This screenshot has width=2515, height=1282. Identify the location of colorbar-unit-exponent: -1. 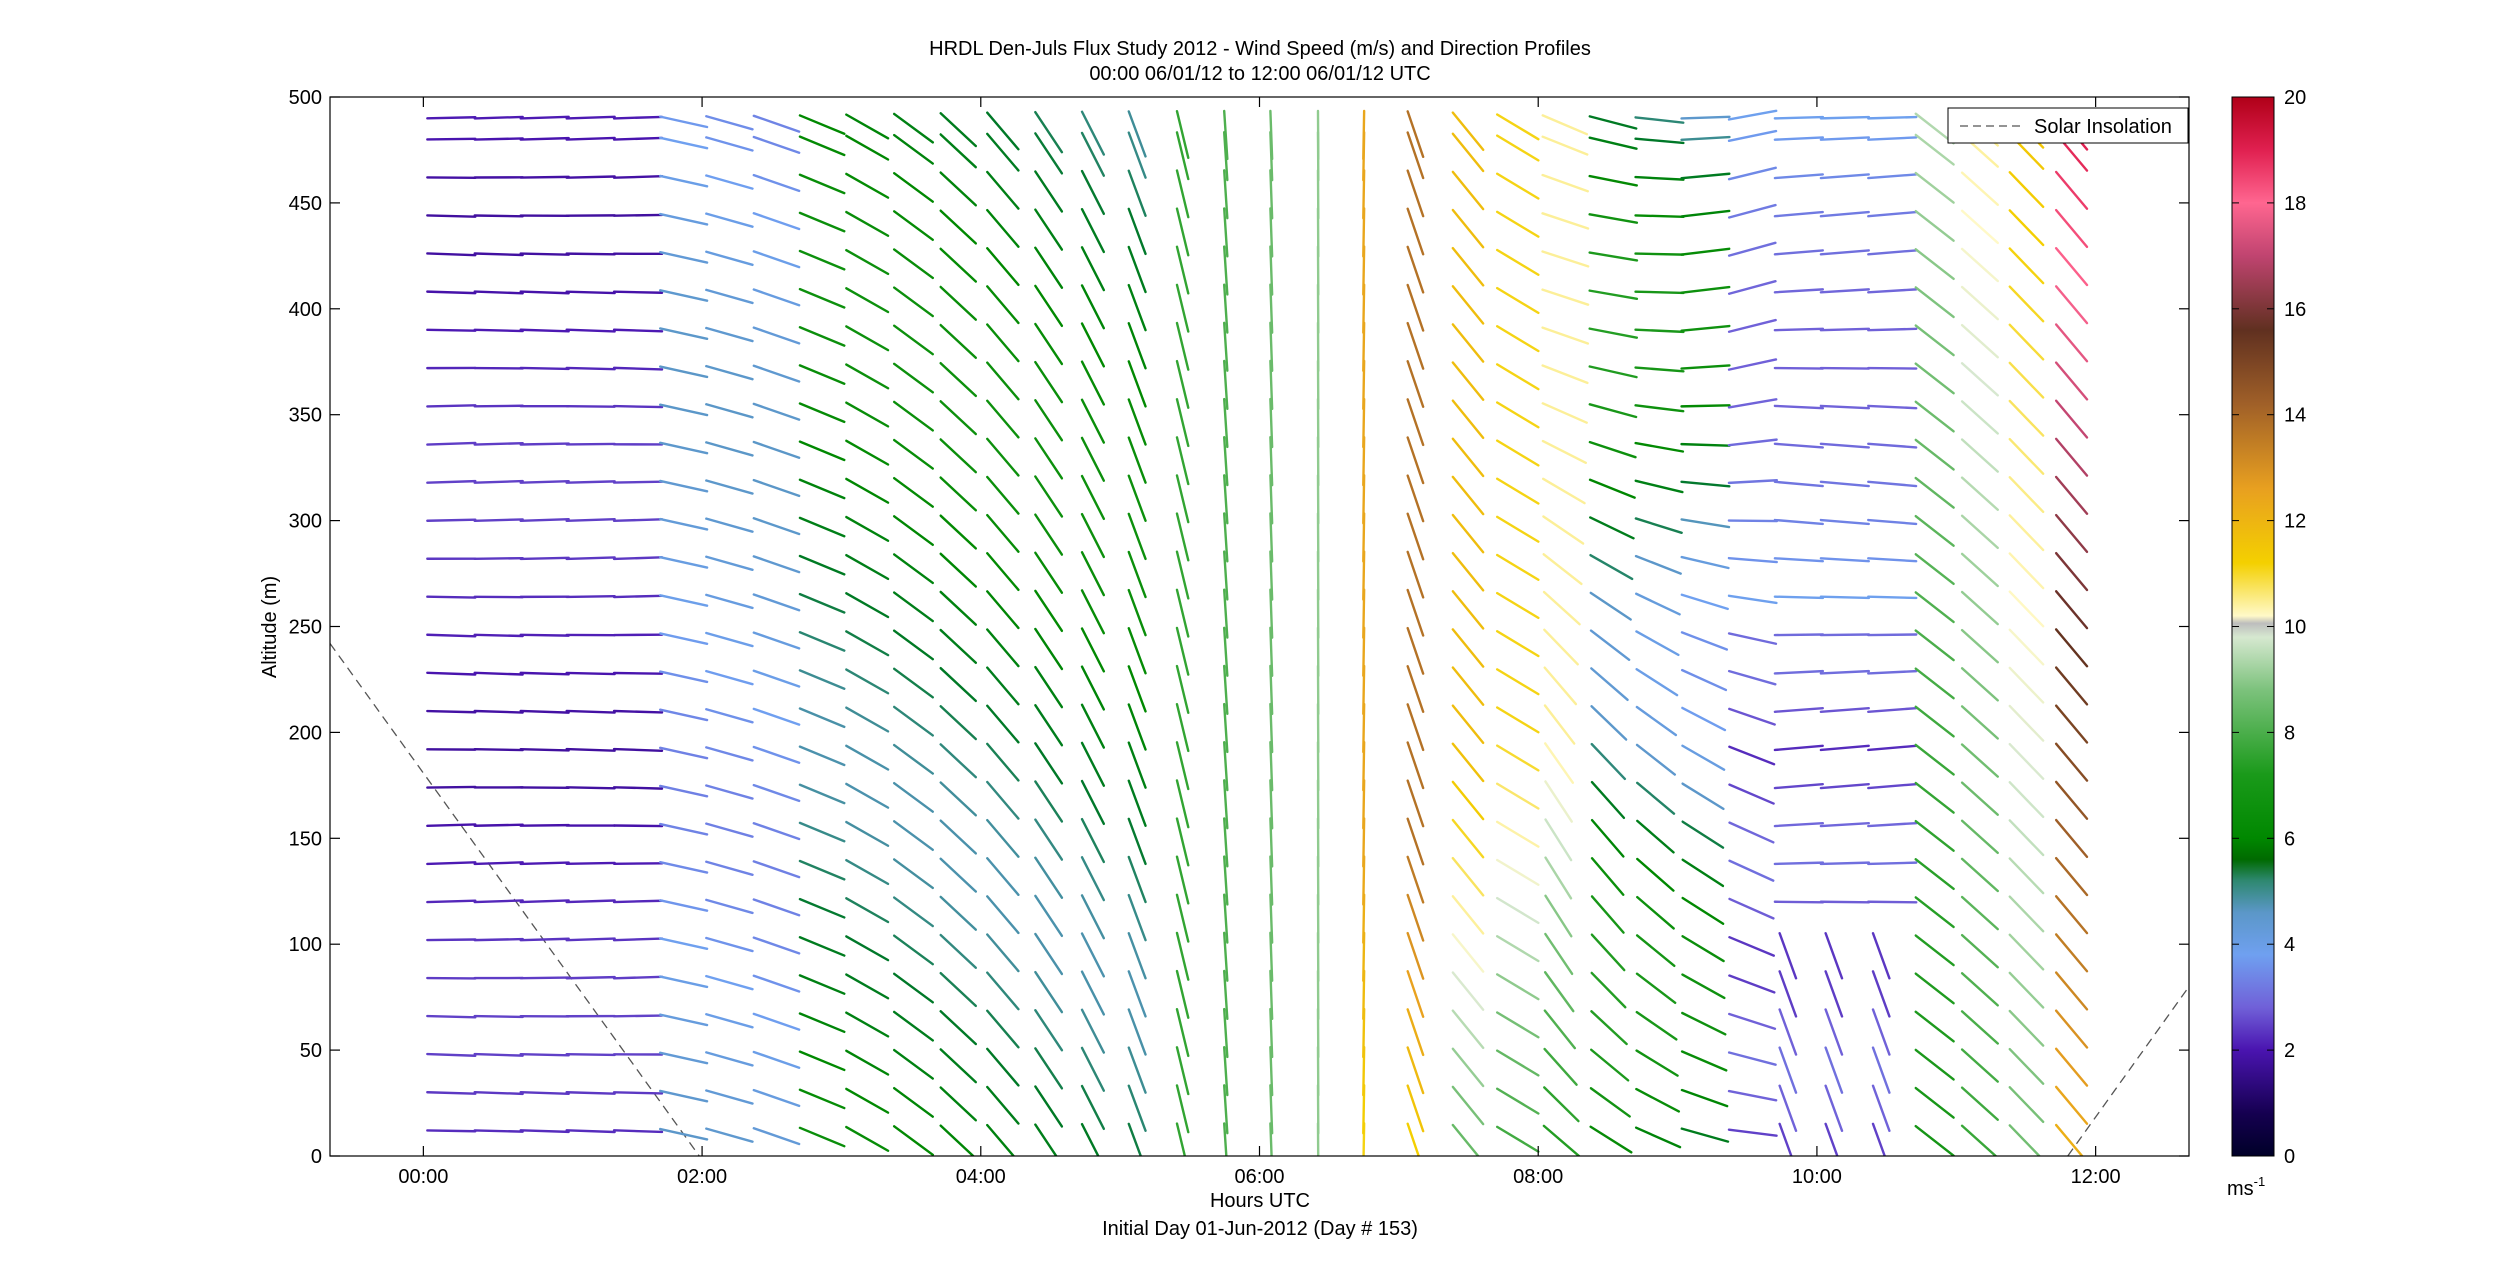
(2260, 1181).